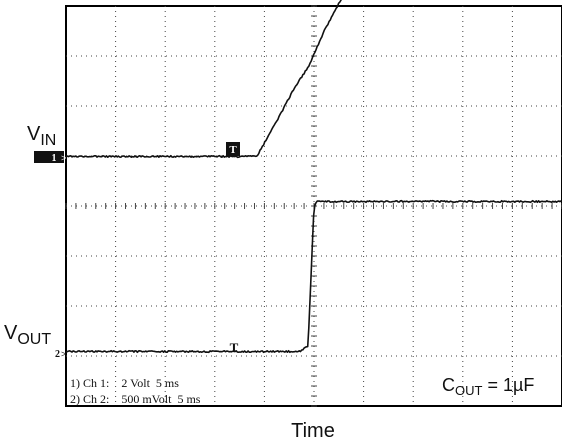  What do you see at coordinates (313, 431) in the screenshot?
I see `x-axis-label: Time` at bounding box center [313, 431].